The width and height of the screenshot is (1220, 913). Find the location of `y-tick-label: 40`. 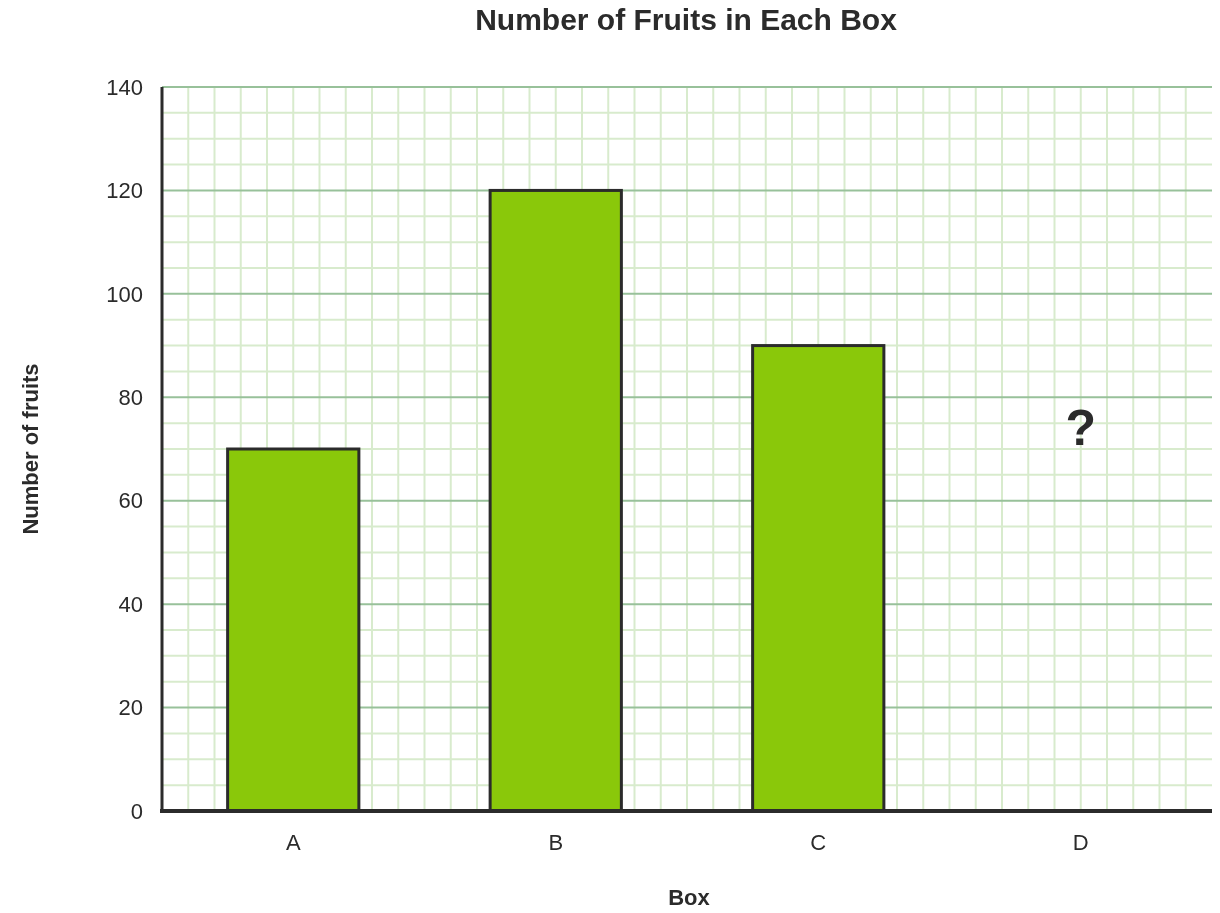

y-tick-label: 40 is located at coordinates (130, 604).